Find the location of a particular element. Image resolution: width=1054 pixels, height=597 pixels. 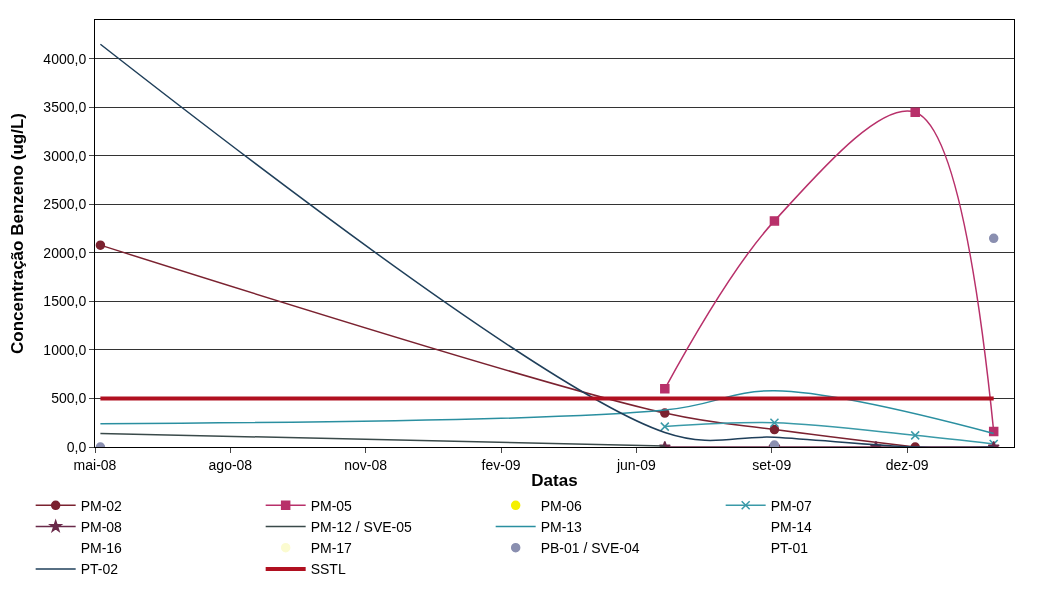

legend-label: PM-17 is located at coordinates (331, 548).